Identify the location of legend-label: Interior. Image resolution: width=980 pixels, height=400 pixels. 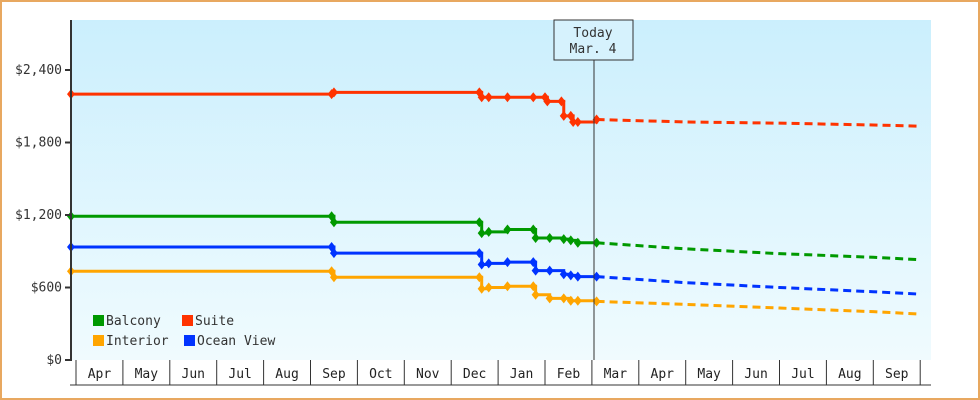
(137, 341).